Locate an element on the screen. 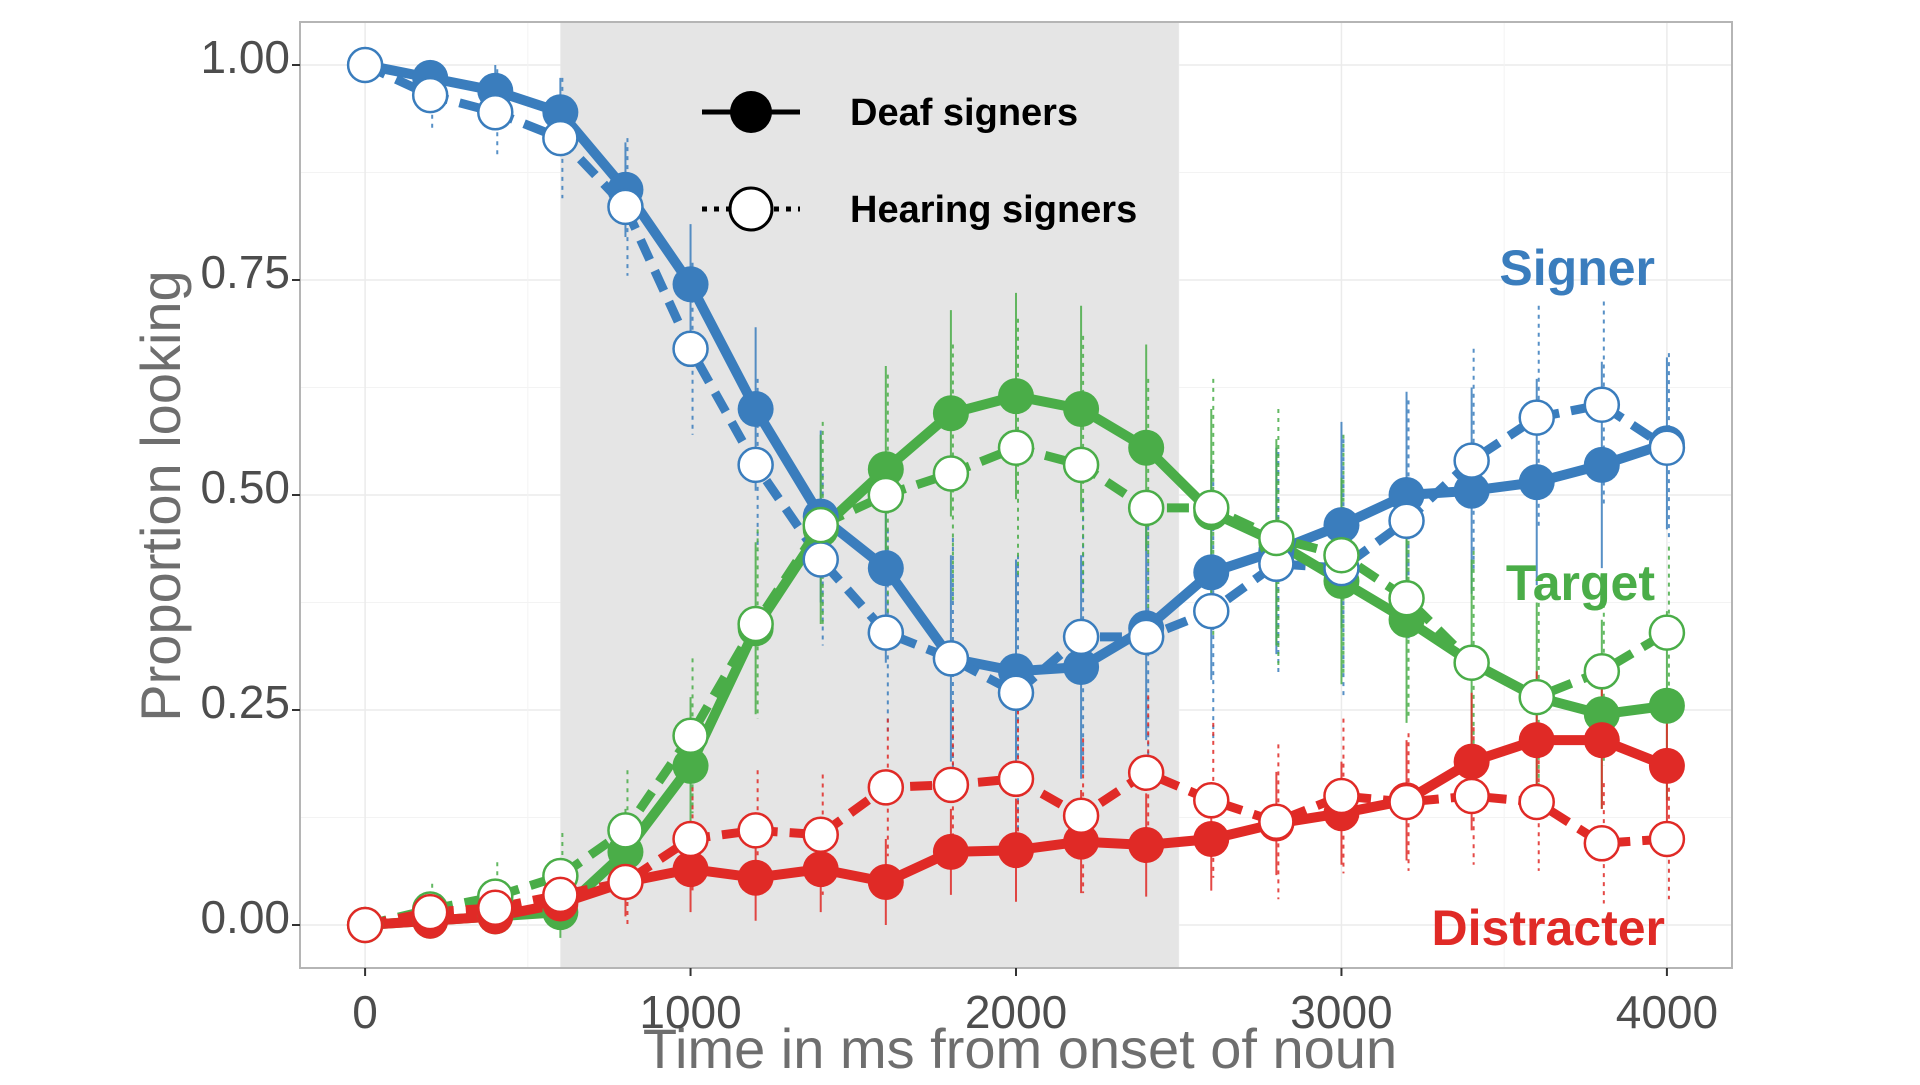 This screenshot has width=1920, height=1085. series-labels: Signer Target Distracter is located at coordinates (1548, 598).